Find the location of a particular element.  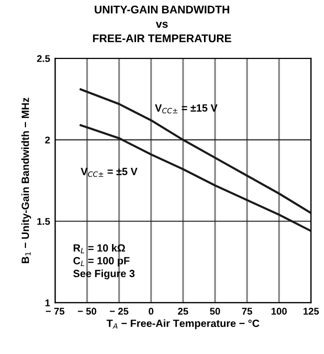

x-tick-label: 50 is located at coordinates (215, 311).